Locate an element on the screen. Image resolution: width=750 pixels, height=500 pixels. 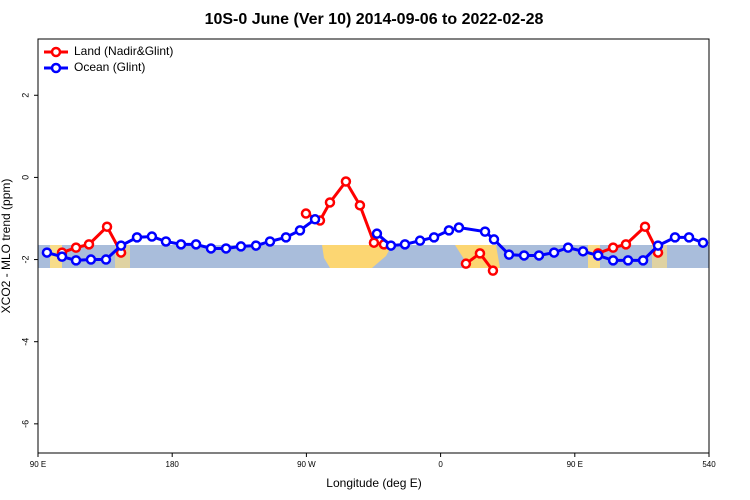
x-tick-label: 0 is located at coordinates (440, 464).